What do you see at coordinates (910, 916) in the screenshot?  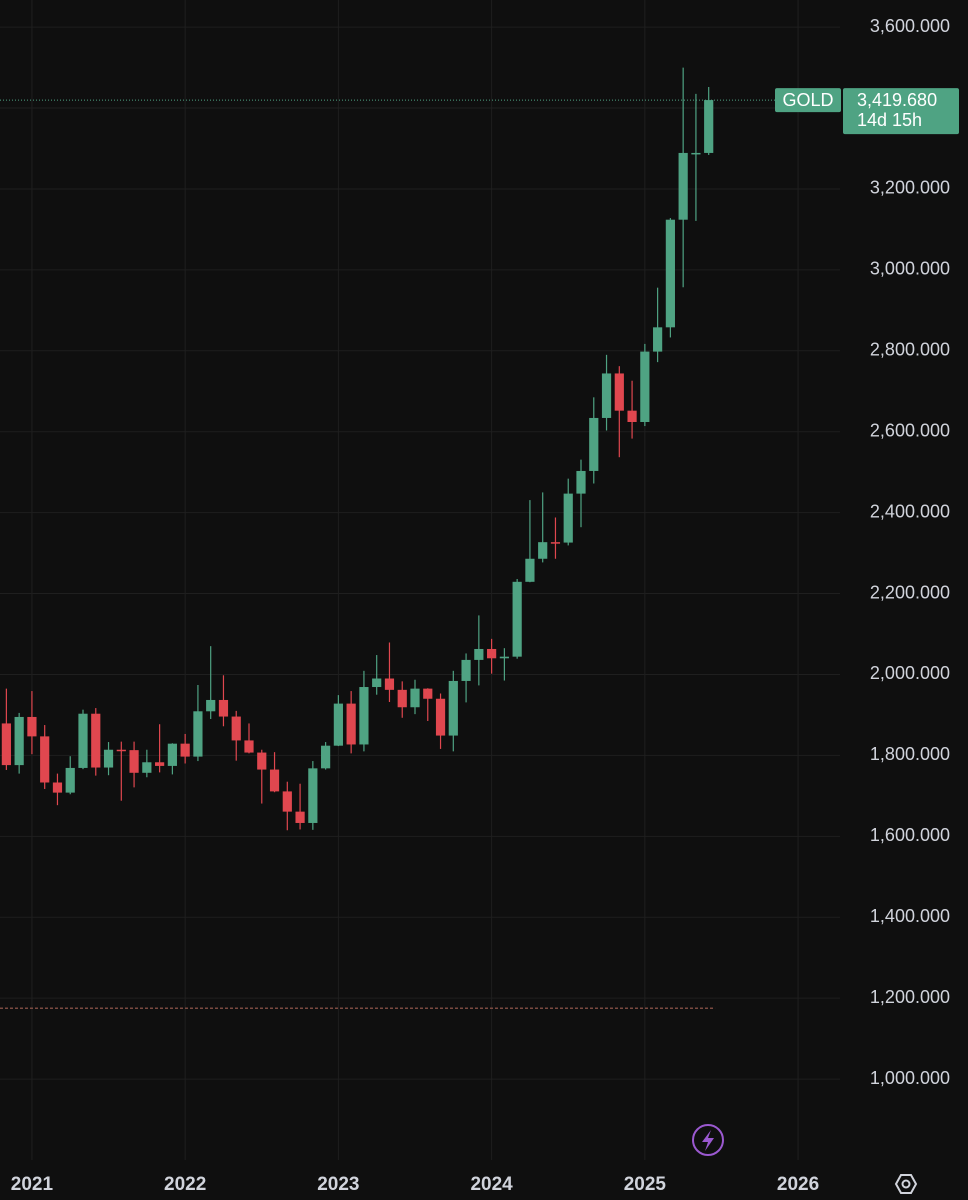 I see `y-tick-label: 1,400.000` at bounding box center [910, 916].